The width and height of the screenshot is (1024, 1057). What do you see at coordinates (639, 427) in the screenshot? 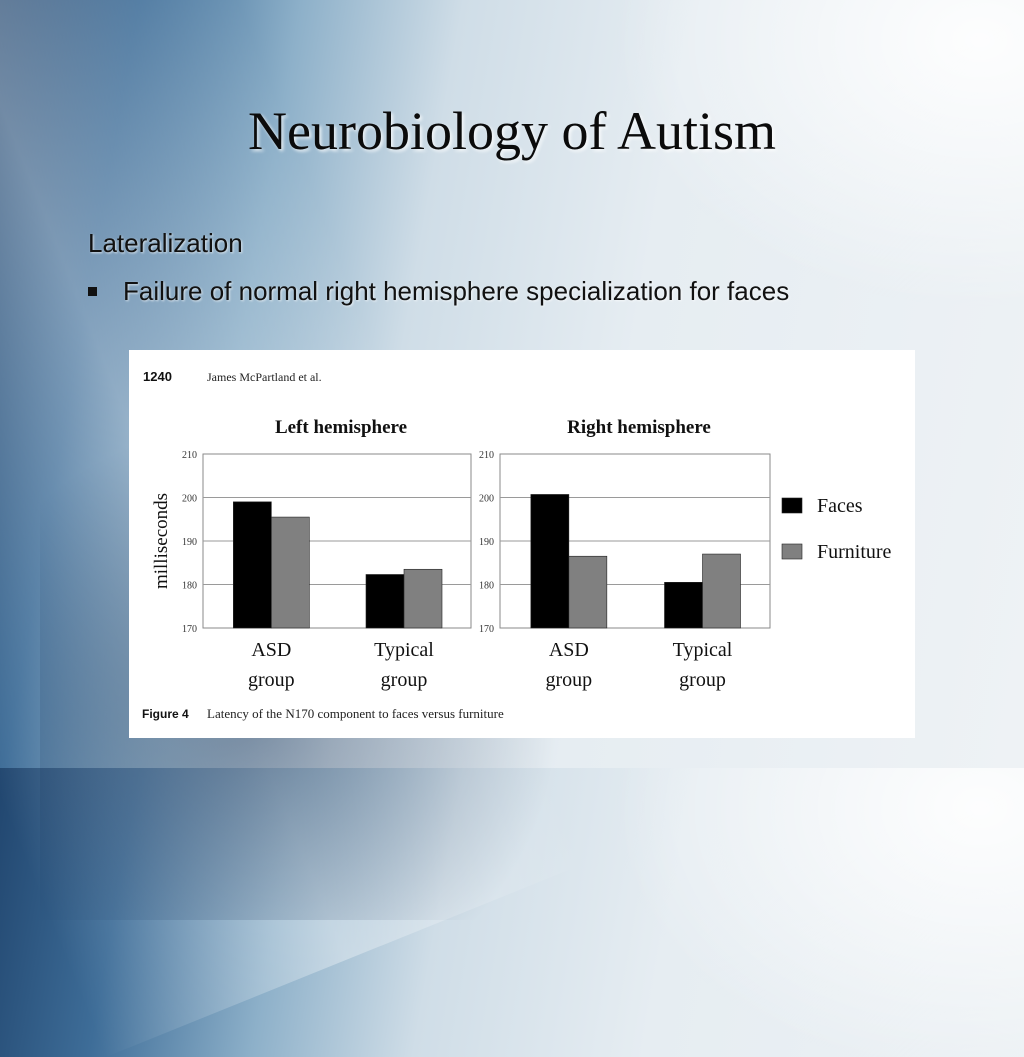
I see `chart2-title: Right hemisphere` at bounding box center [639, 427].